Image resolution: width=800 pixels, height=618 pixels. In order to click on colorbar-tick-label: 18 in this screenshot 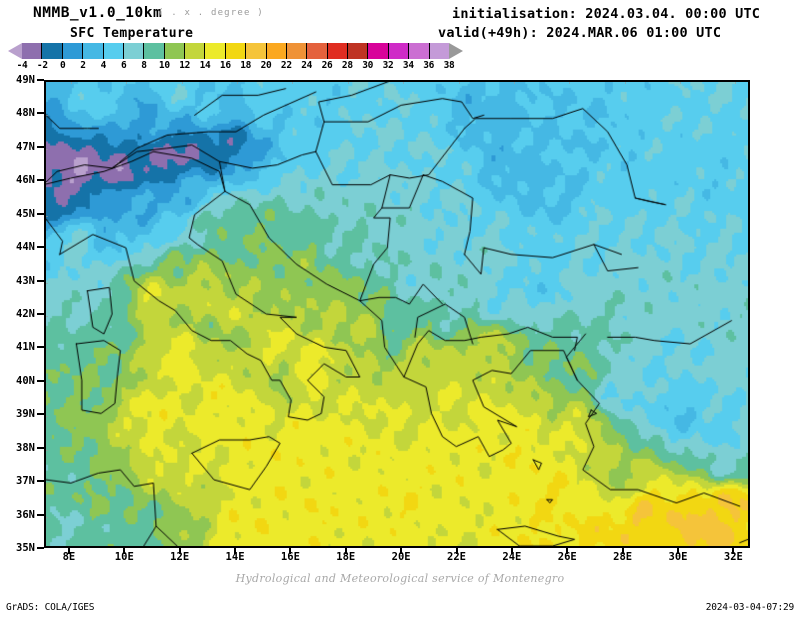, I will do `click(246, 65)`.